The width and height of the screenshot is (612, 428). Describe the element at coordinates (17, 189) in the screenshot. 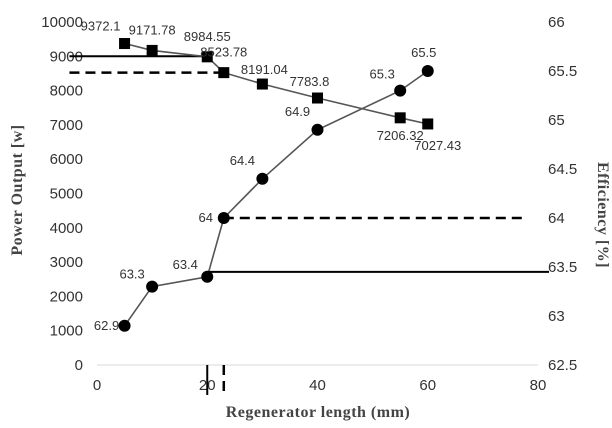

I see `y-axis-title: Power Output [w]` at that location.